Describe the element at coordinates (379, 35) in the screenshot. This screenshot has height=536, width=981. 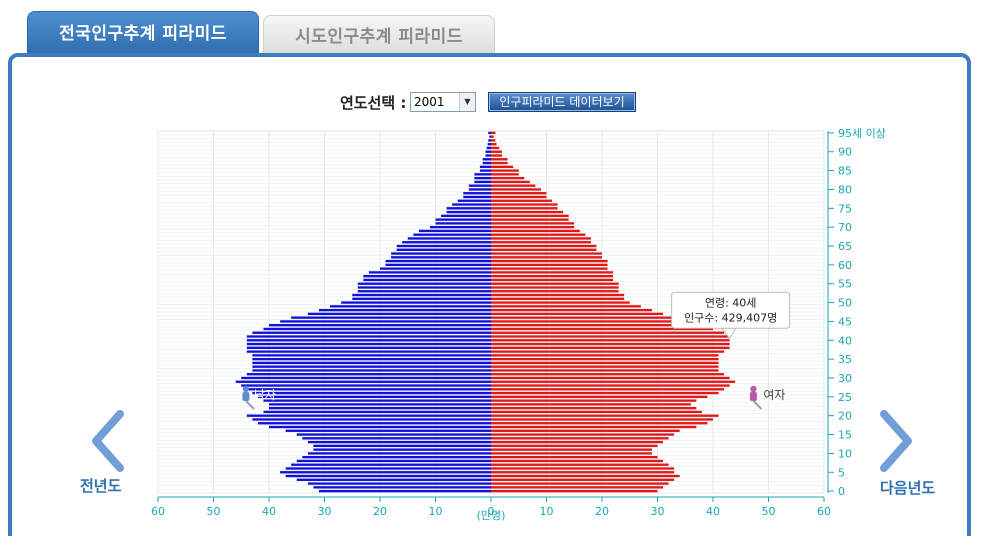
I see `tab-province-pyramid: 시도인구추계 피라미드` at that location.